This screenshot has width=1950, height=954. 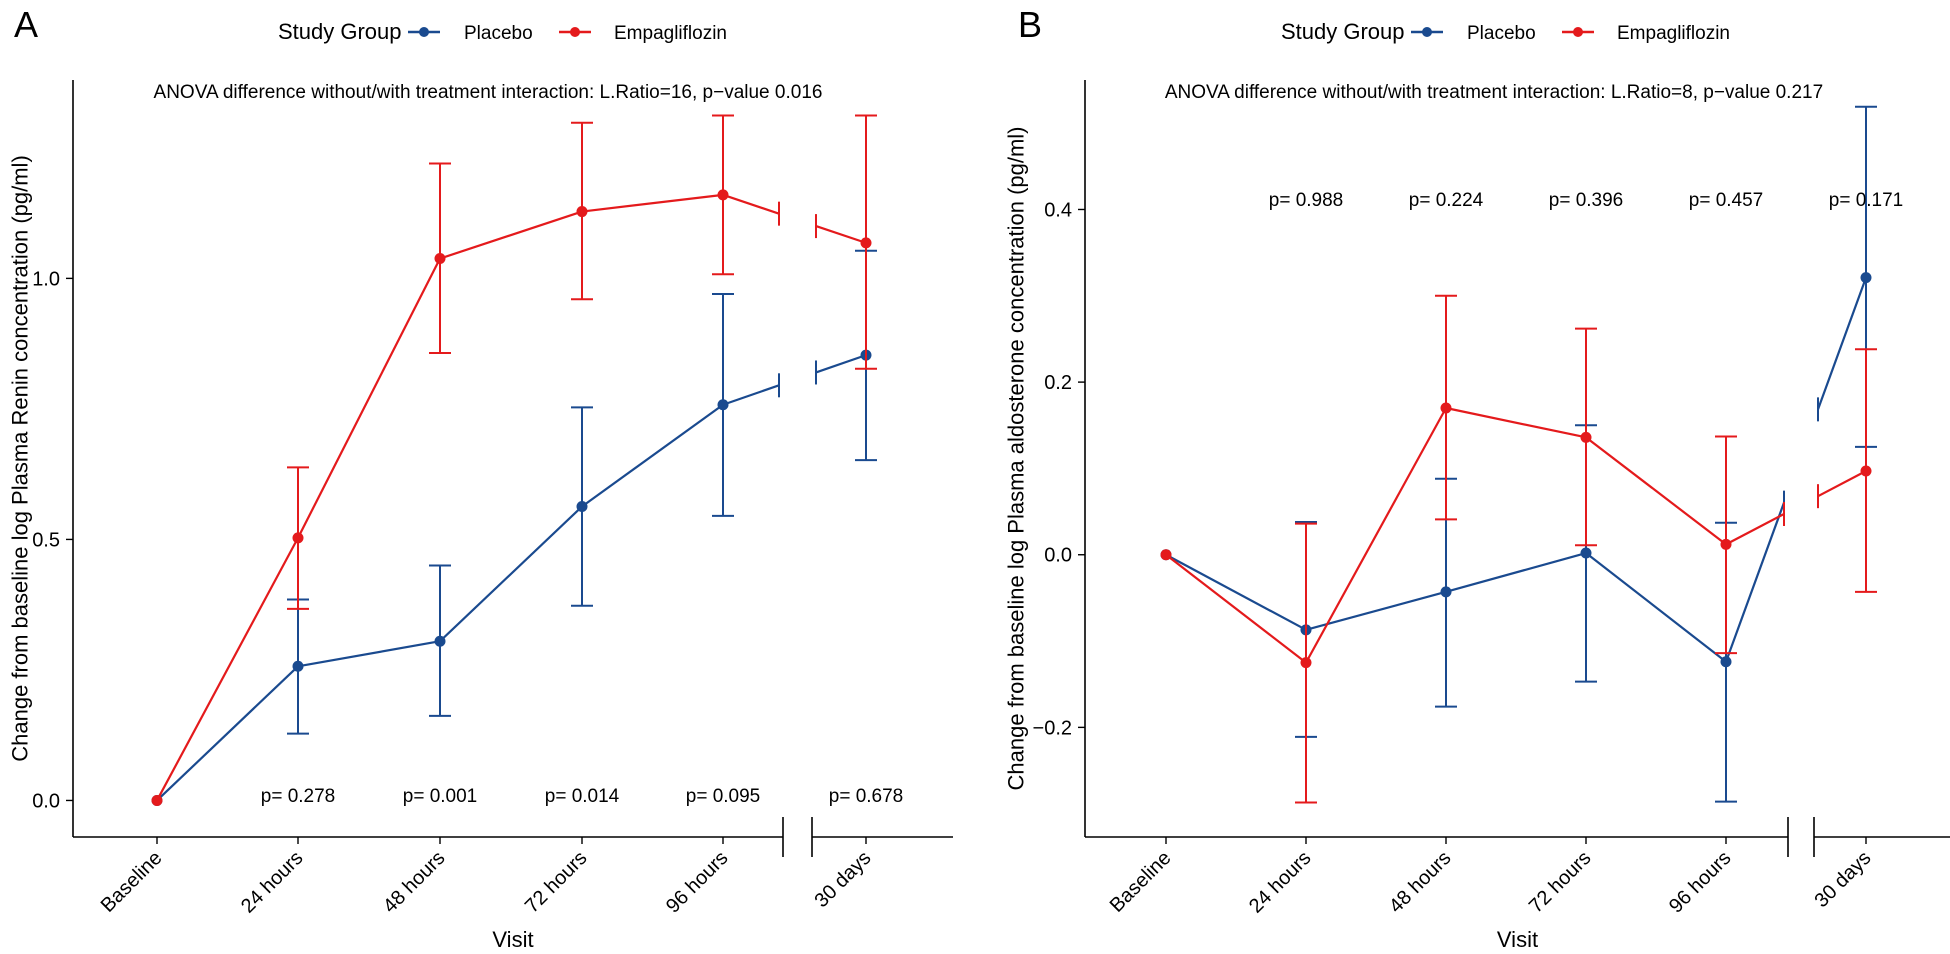 I want to click on y-tick-label: 0.5, so click(x=46, y=540).